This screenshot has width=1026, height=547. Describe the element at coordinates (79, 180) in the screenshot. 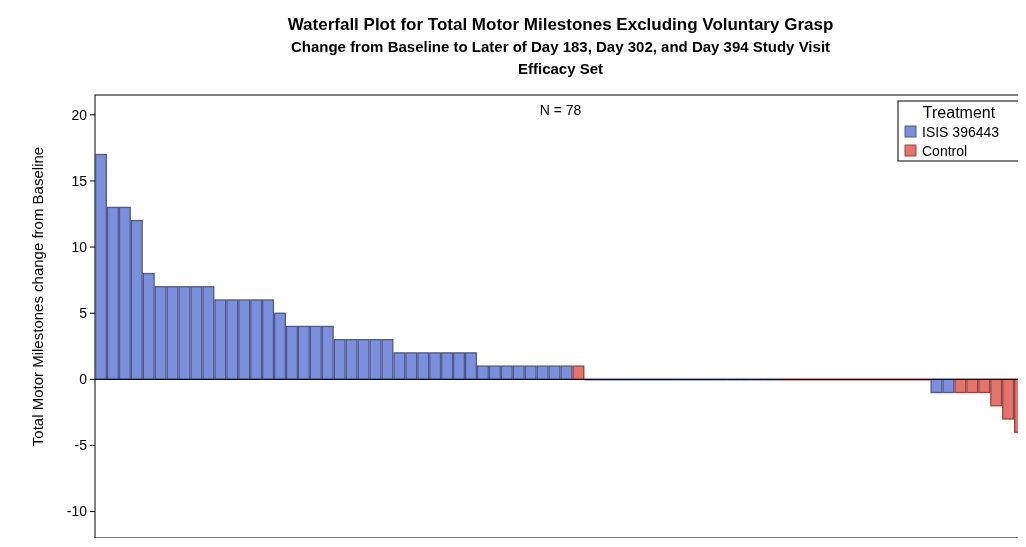

I see `y-tick-label: 15` at that location.